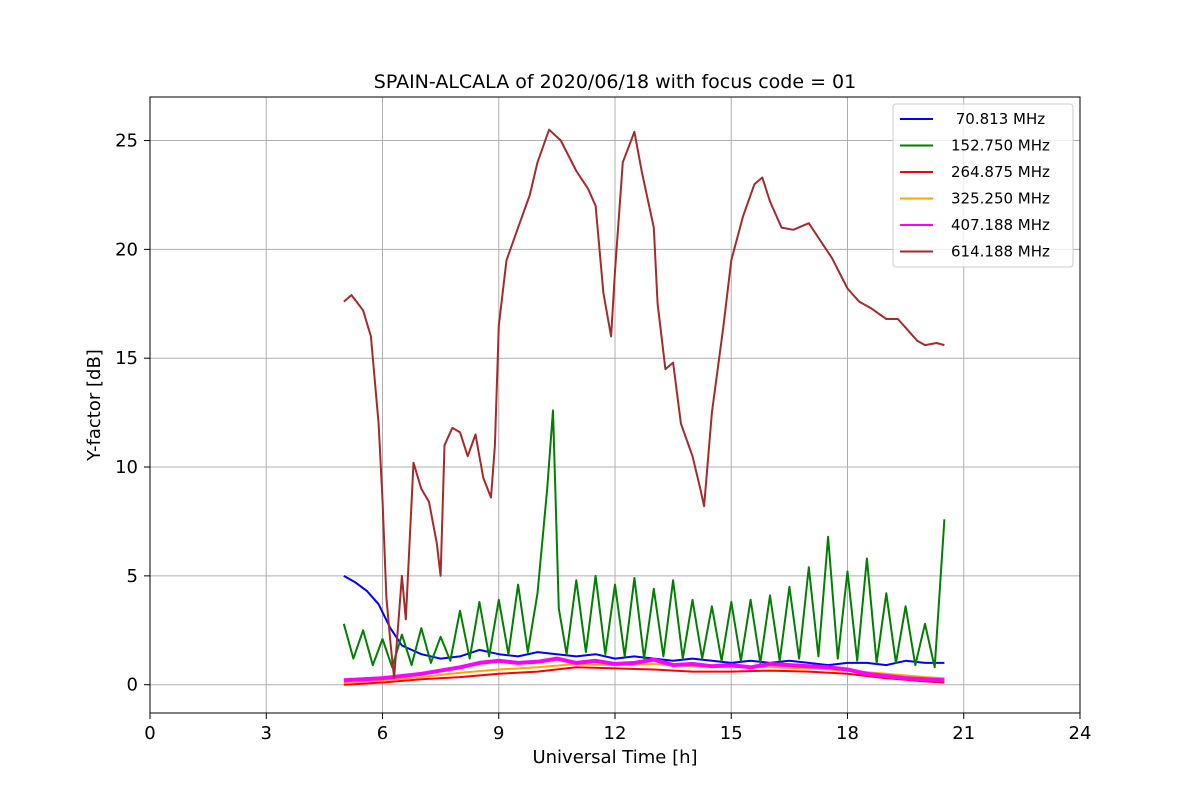 The width and height of the screenshot is (1200, 800). I want to click on x-axis: 0 3 6 9 12 15 18 21 24, so click(617, 728).